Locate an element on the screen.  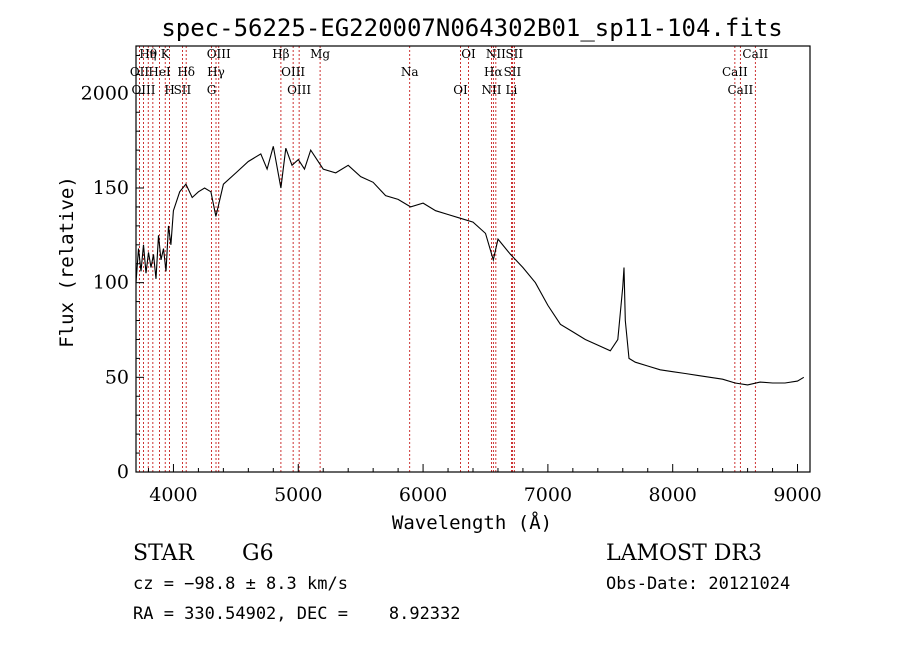
x-tick-label: 9000 is located at coordinates (797, 495).